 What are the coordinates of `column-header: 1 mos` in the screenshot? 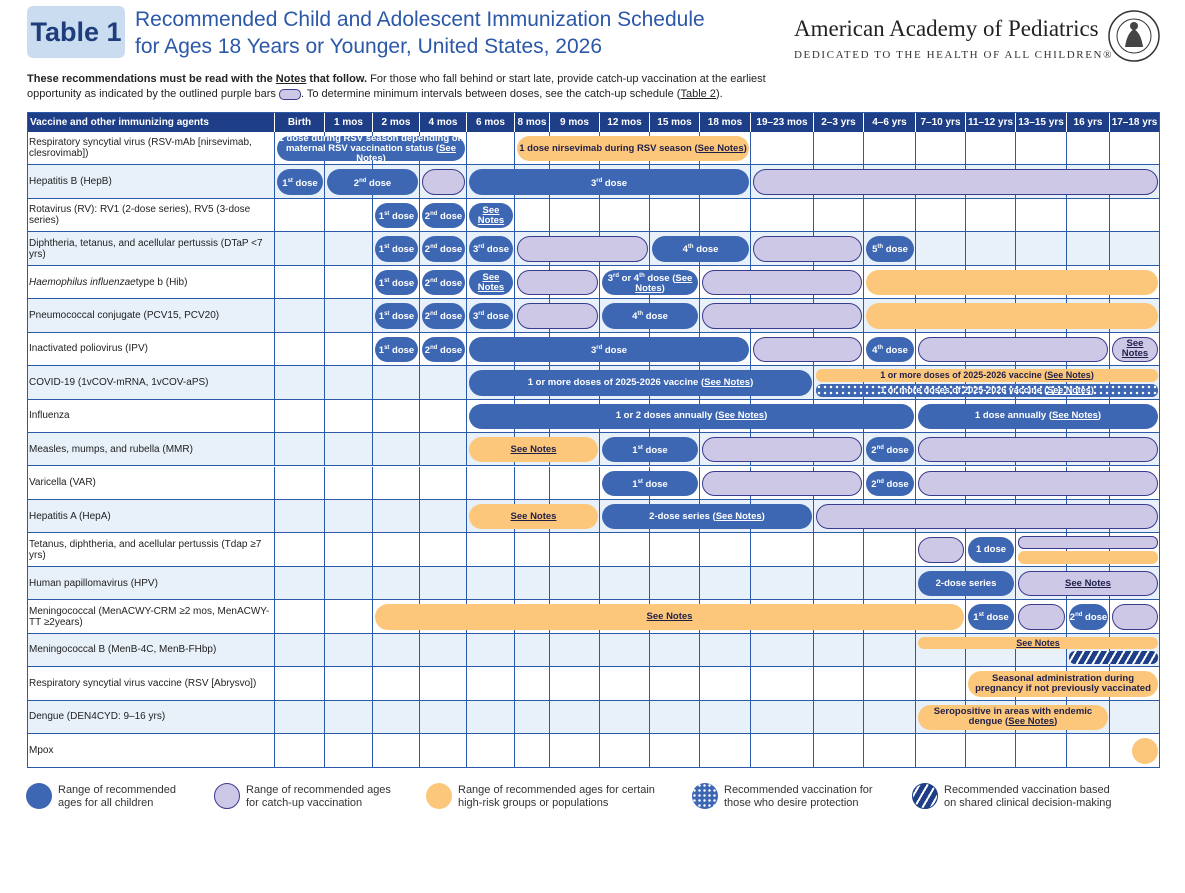 It's located at (349, 122).